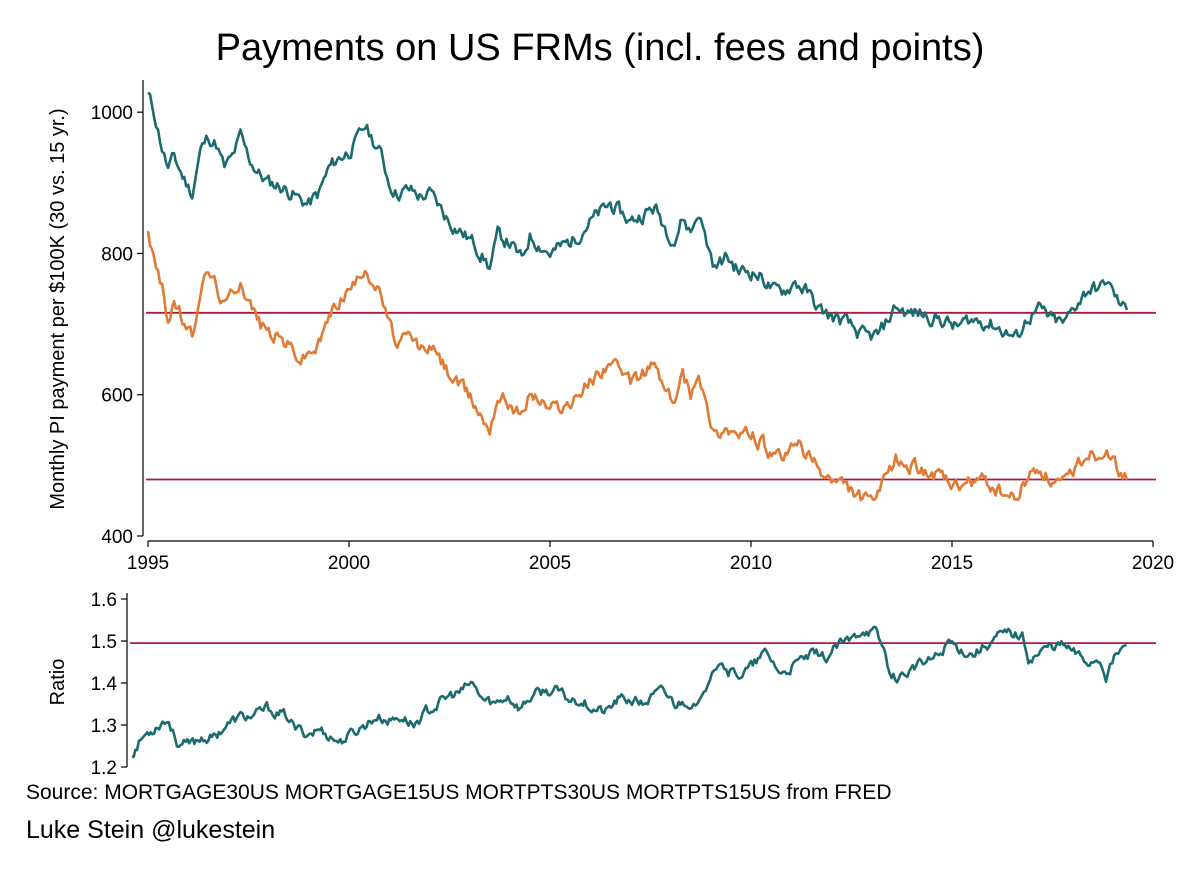 The width and height of the screenshot is (1200, 872). What do you see at coordinates (148, 563) in the screenshot?
I see `x-tick-label: 1995` at bounding box center [148, 563].